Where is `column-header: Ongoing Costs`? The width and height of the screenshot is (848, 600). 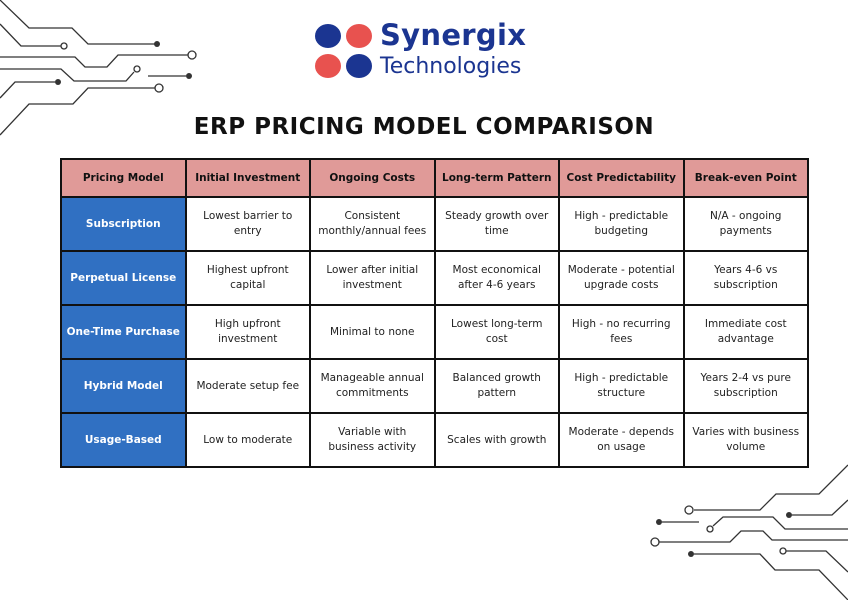
column-header: Ongoing Costs is located at coordinates (372, 178).